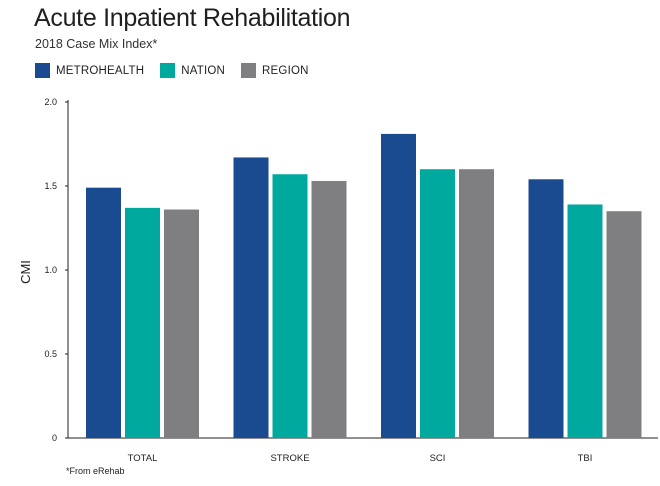 This screenshot has width=660, height=486. I want to click on y-tick-label-3: 1.5, so click(50, 186).